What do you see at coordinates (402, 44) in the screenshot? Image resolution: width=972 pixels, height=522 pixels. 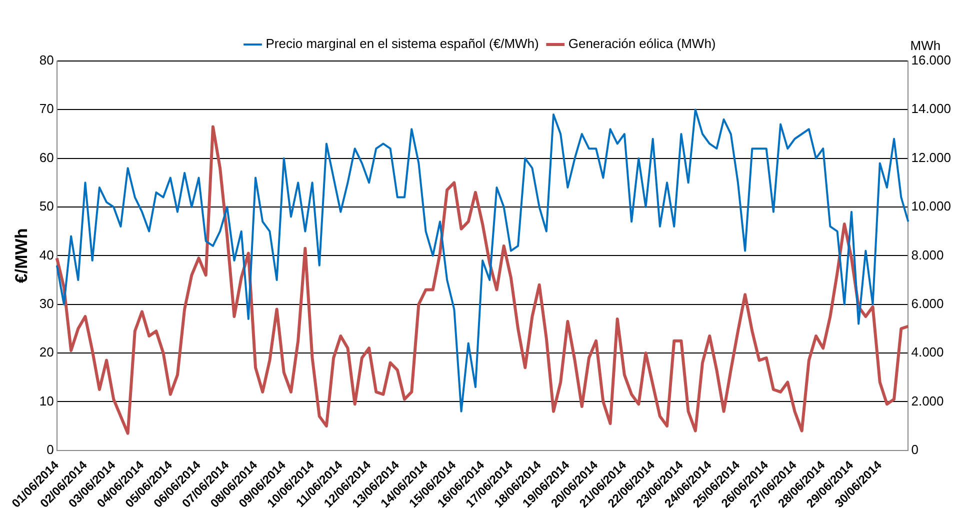 I see `legend-label: Precio marginal en el sistema español (€/MWh)` at bounding box center [402, 44].